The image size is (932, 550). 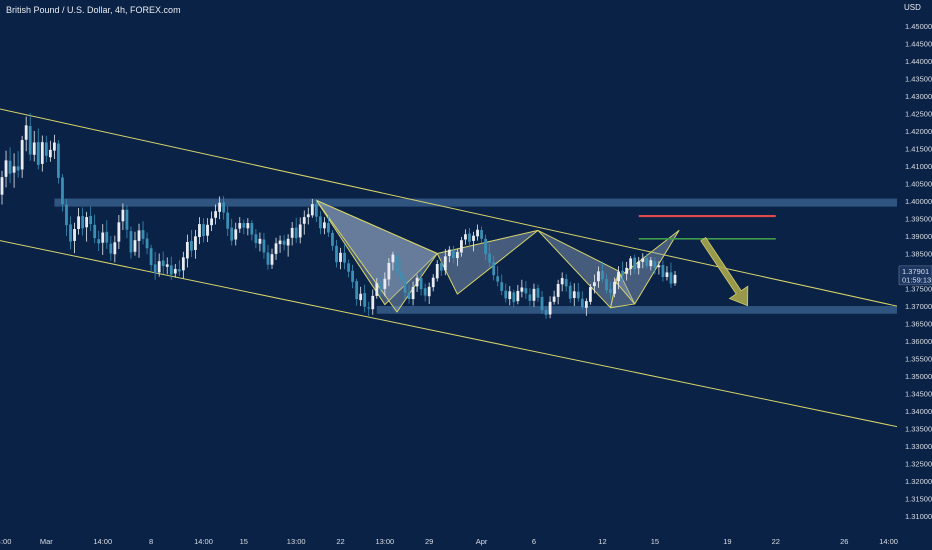 I want to click on time-tick-label: 8, so click(x=151, y=541).